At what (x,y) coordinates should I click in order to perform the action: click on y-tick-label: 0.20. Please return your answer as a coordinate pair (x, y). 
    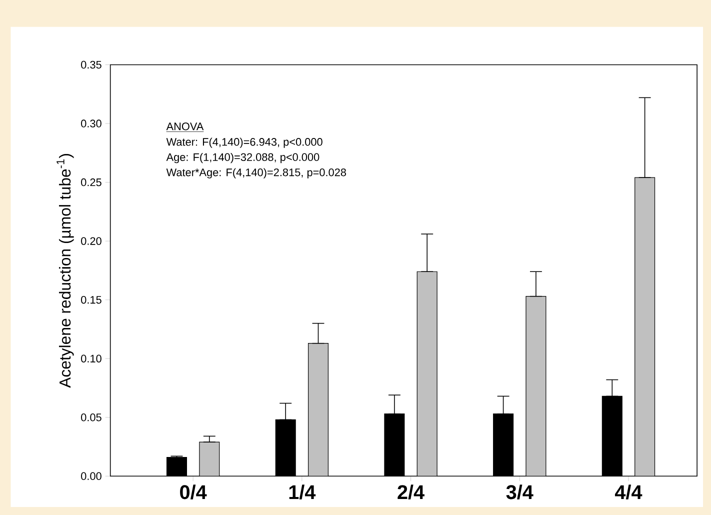
    Looking at the image, I should click on (91, 241).